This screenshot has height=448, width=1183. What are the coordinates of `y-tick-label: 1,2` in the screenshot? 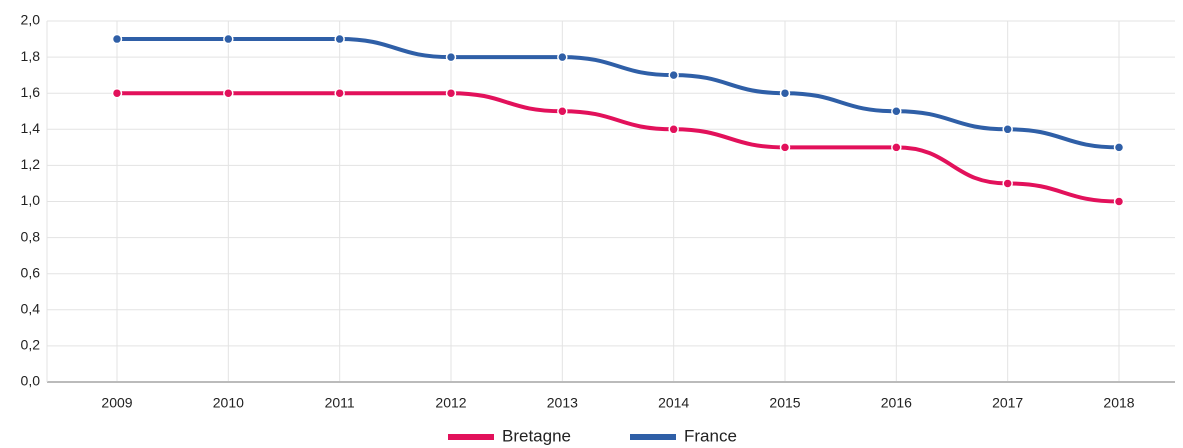 It's located at (31, 164).